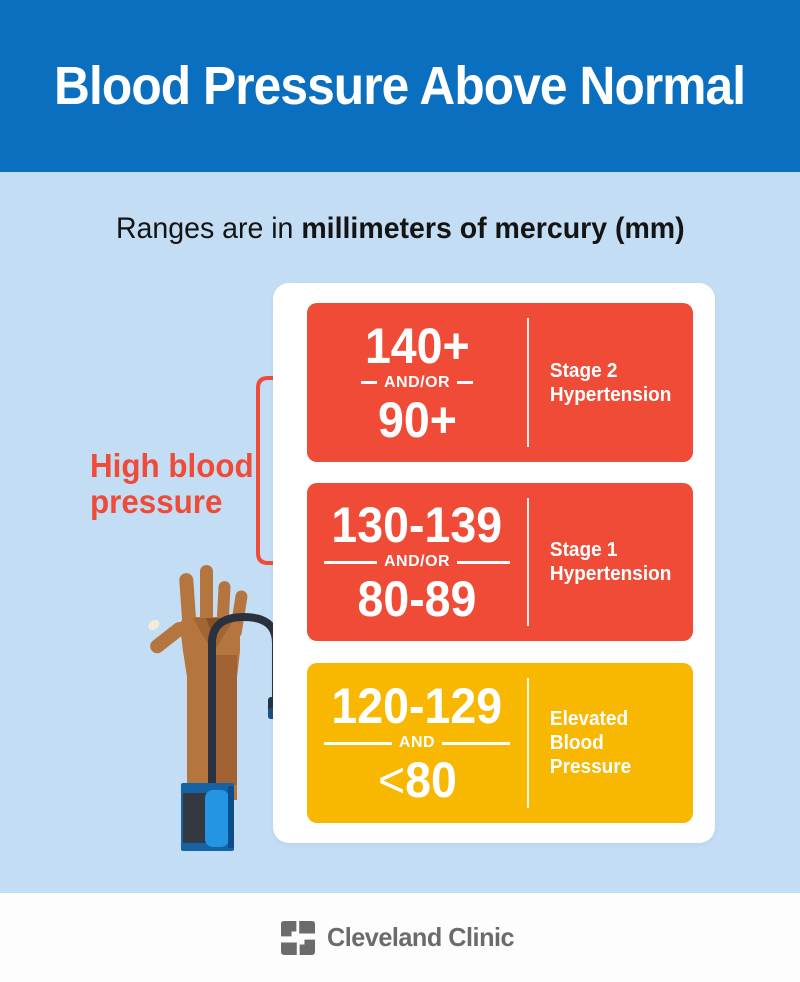 The image size is (800, 982). I want to click on range-name: Stage 2 Hypertension, so click(610, 382).